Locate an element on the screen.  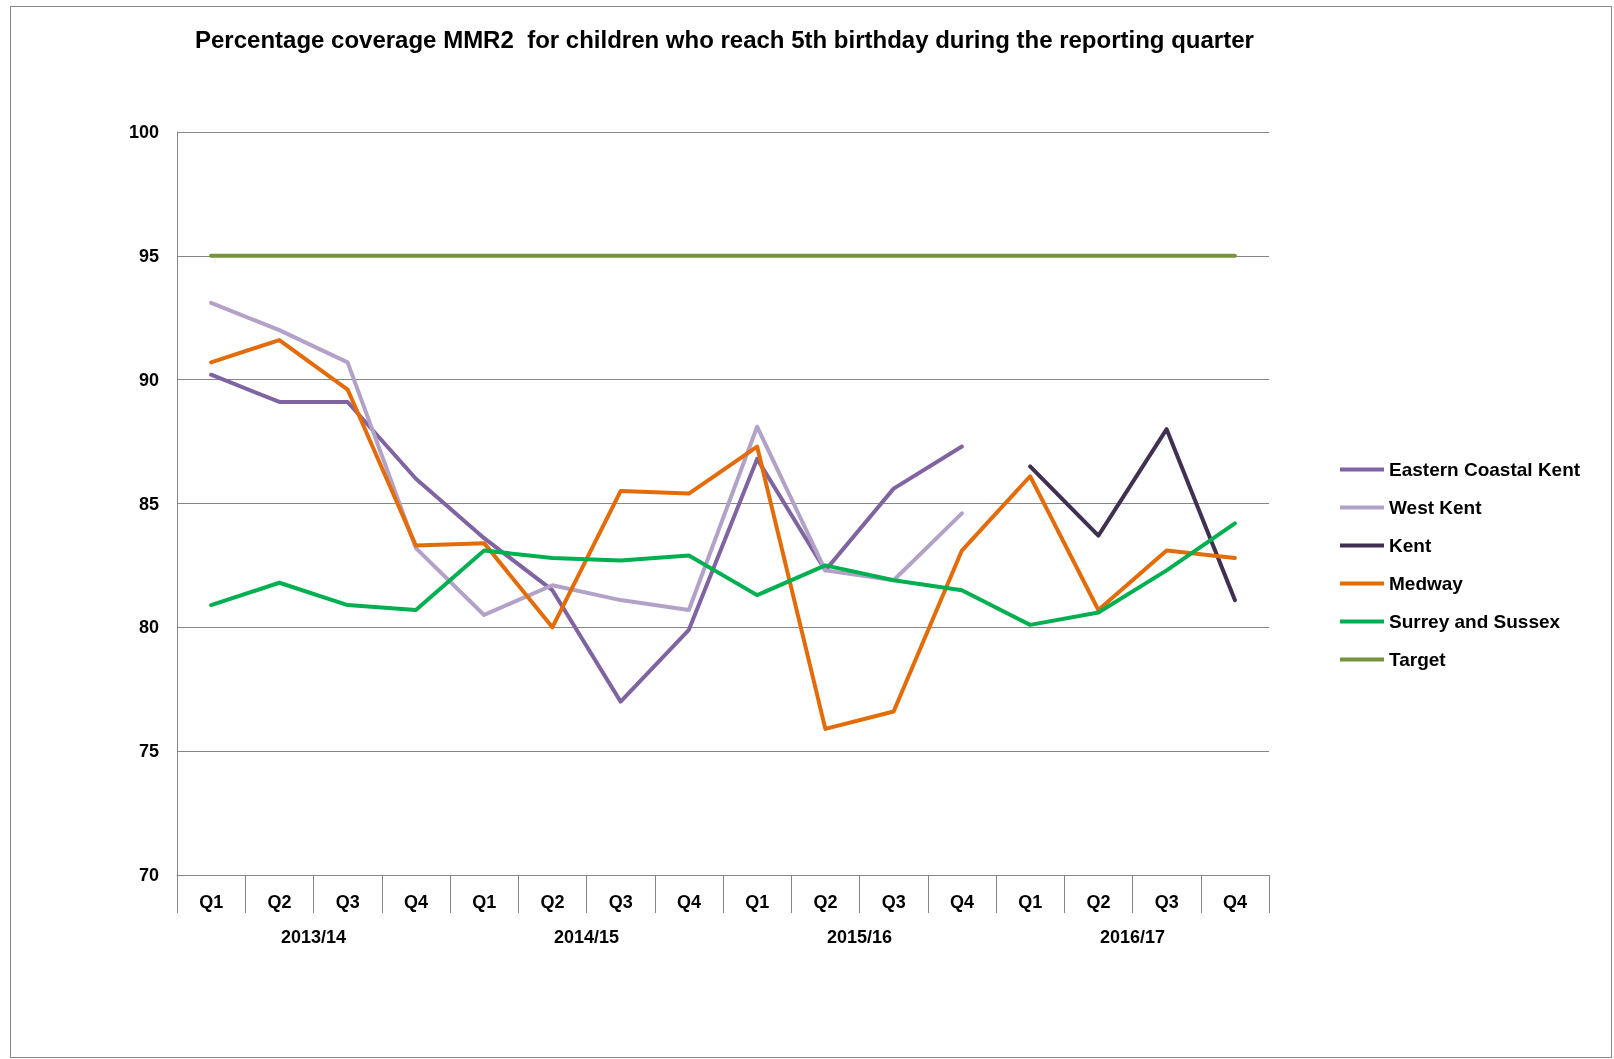
legend-label: Eastern Coastal Kent is located at coordinates (1485, 469).